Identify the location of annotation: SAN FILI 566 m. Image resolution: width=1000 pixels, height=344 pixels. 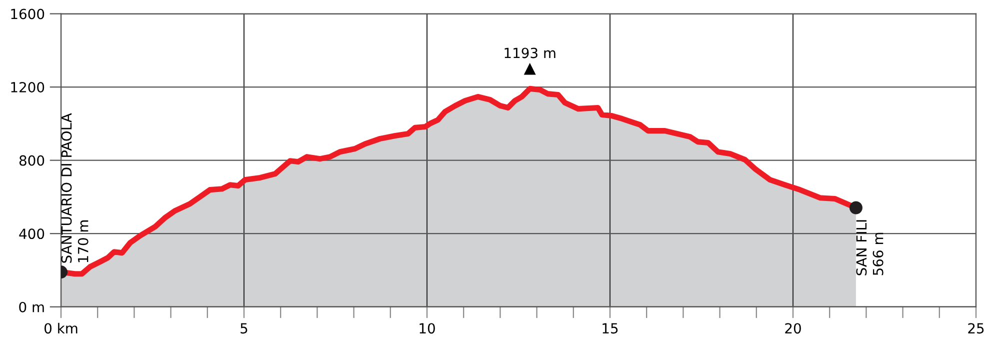
(870, 248).